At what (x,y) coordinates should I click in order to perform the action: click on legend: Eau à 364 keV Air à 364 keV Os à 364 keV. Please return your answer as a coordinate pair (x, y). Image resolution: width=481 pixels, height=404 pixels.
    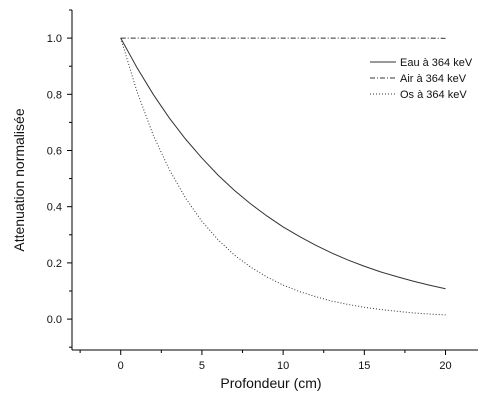
    Looking at the image, I should click on (421, 79).